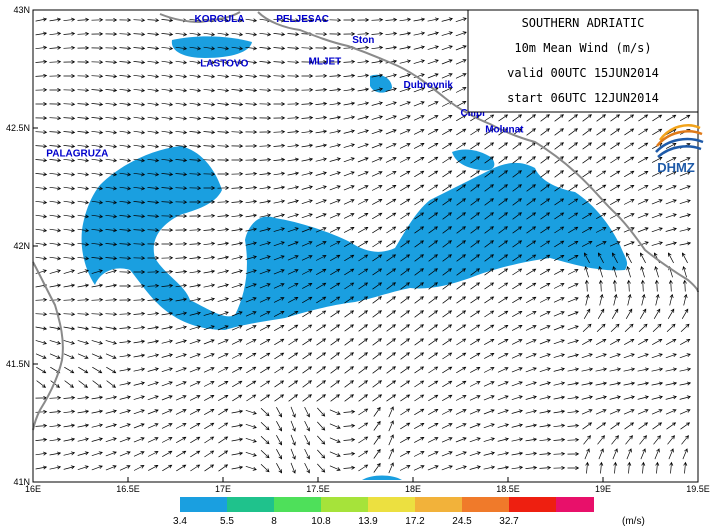 The width and height of the screenshot is (720, 530). Describe the element at coordinates (603, 489) in the screenshot. I see `lon-tick-label: 19E` at that location.